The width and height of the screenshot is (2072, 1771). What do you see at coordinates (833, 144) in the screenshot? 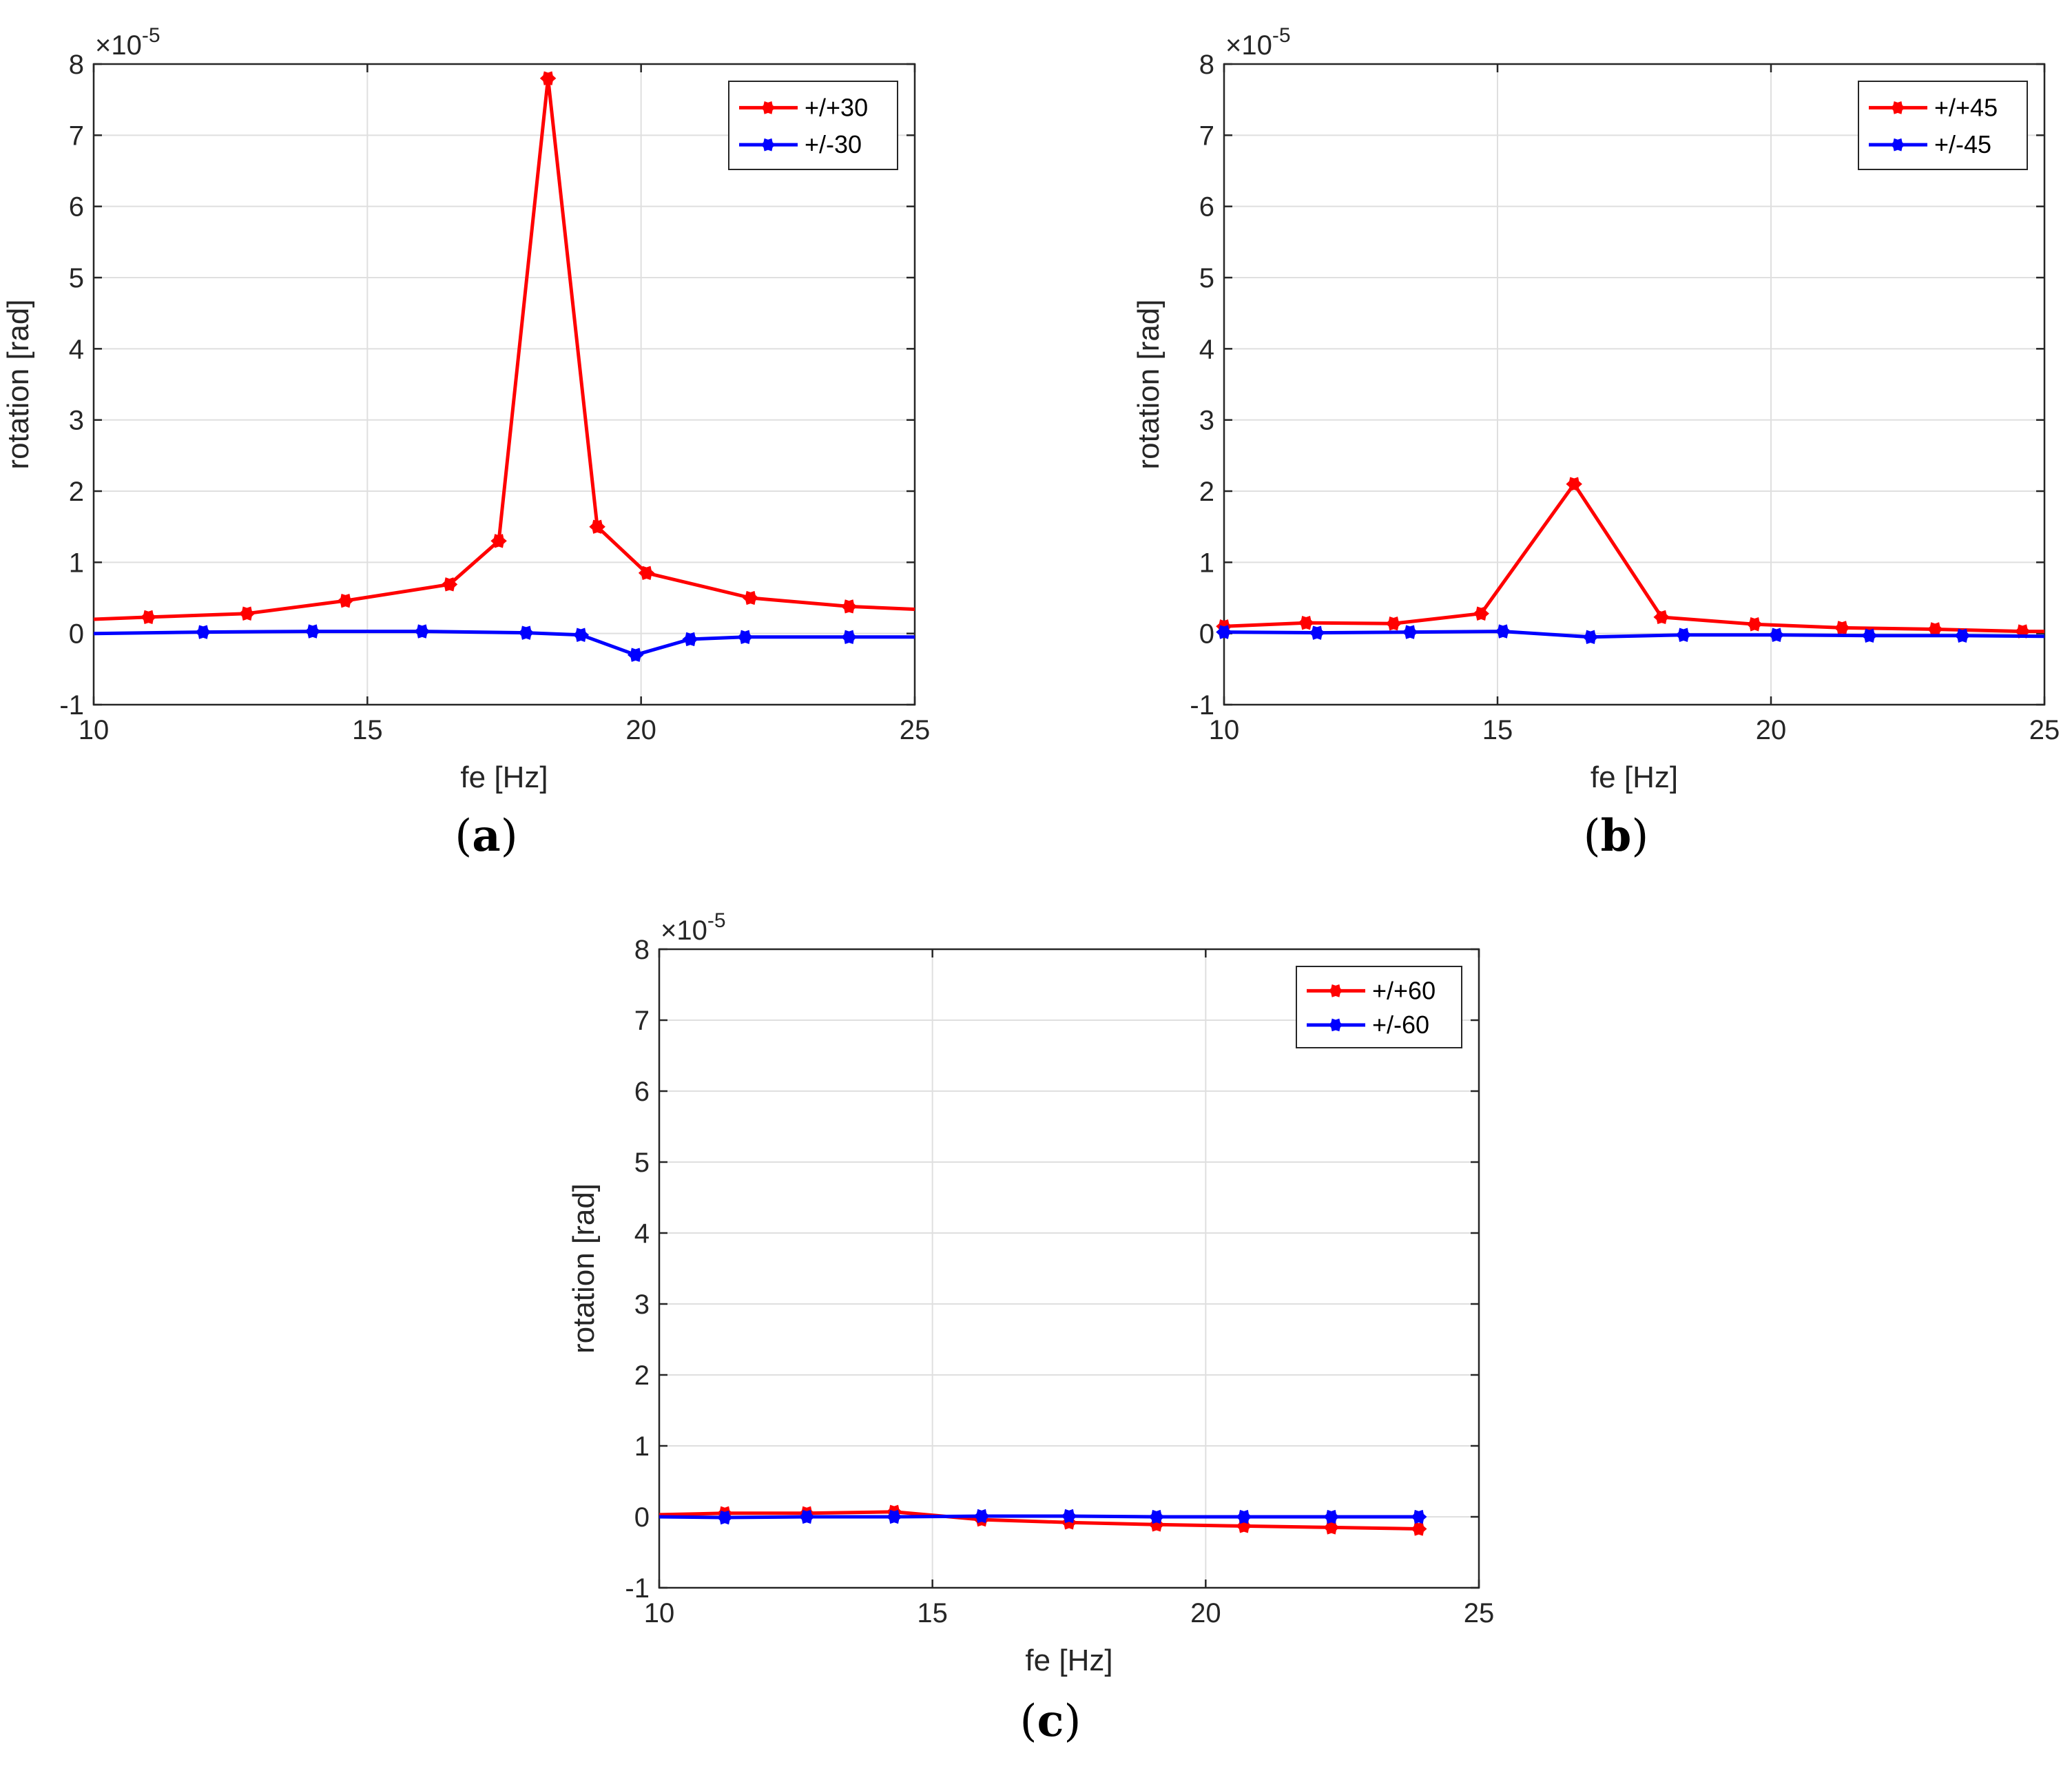
I see `legend-entry-label: +/-30` at bounding box center [833, 144].